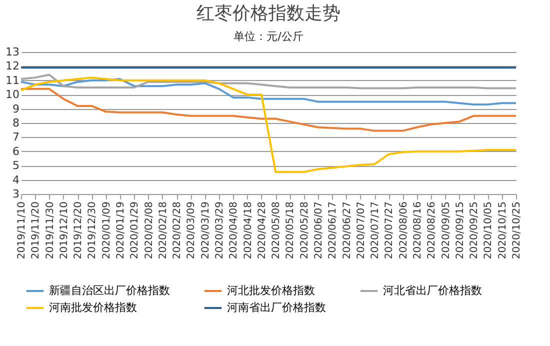 The width and height of the screenshot is (550, 346). Describe the element at coordinates (36, 231) in the screenshot. I see `x-tick-label: 2019/11/20` at that location.